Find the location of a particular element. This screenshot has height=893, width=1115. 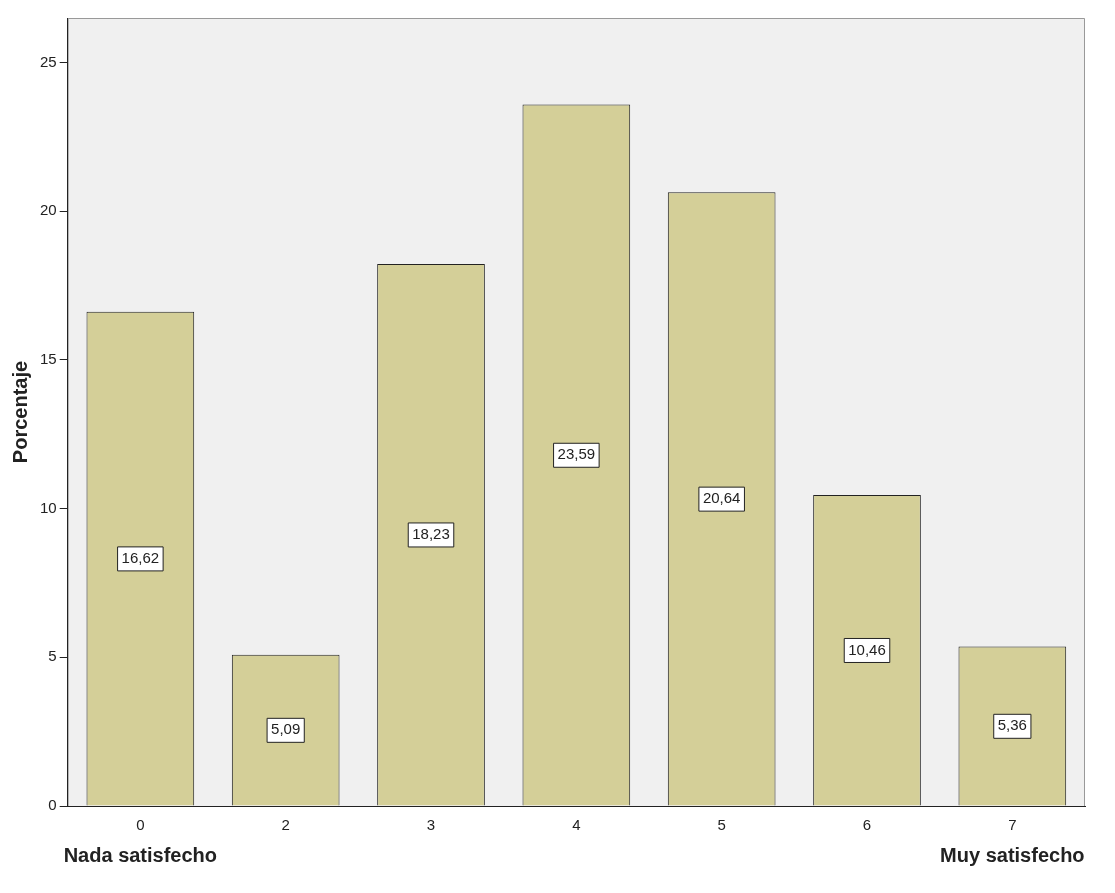

y-axis-title: Porcentaje is located at coordinates (19, 412).